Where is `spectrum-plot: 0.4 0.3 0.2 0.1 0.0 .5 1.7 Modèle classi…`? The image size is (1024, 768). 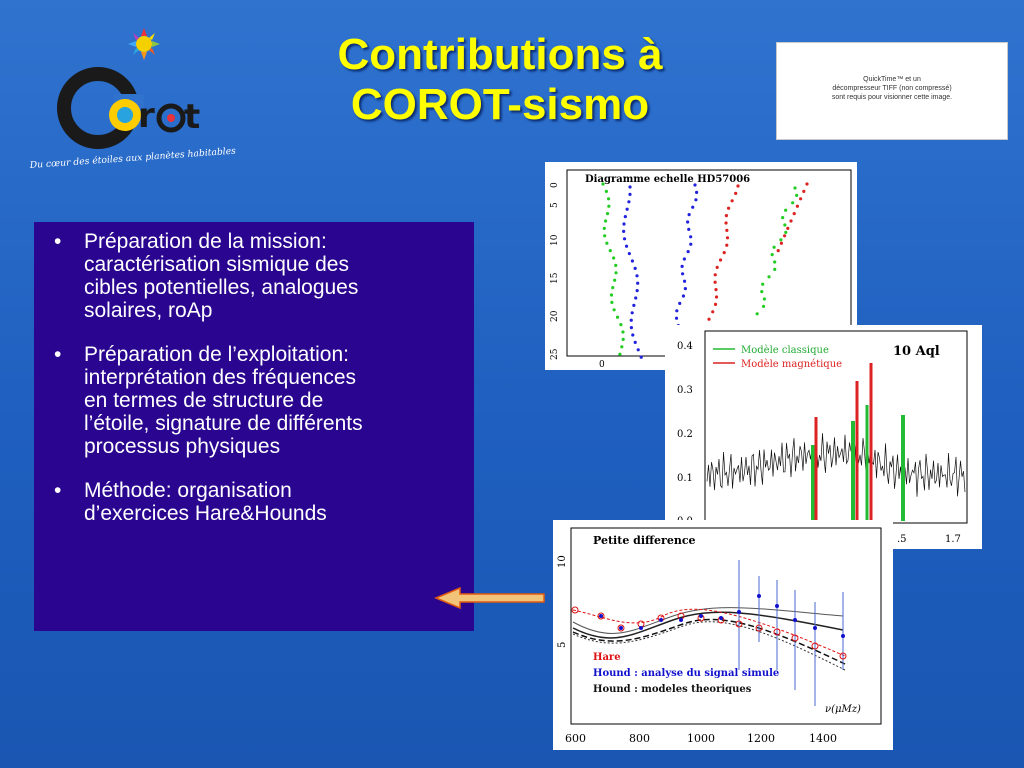 spectrum-plot: 0.4 0.3 0.2 0.1 0.0 .5 1.7 Modèle classi… is located at coordinates (823, 437).